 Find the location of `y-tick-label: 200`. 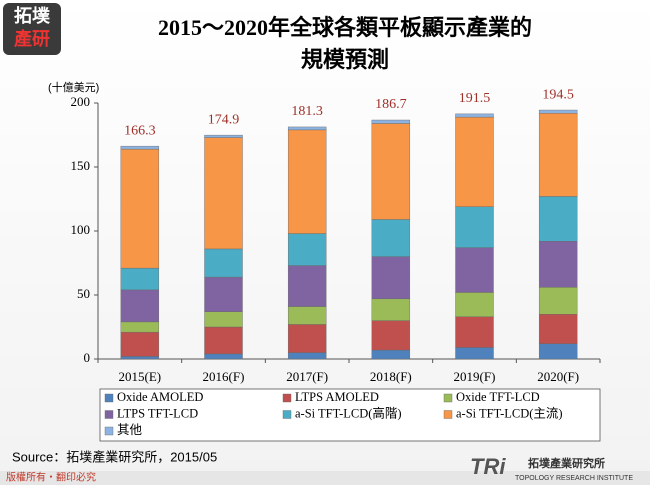

y-tick-label: 200 is located at coordinates (81, 101).